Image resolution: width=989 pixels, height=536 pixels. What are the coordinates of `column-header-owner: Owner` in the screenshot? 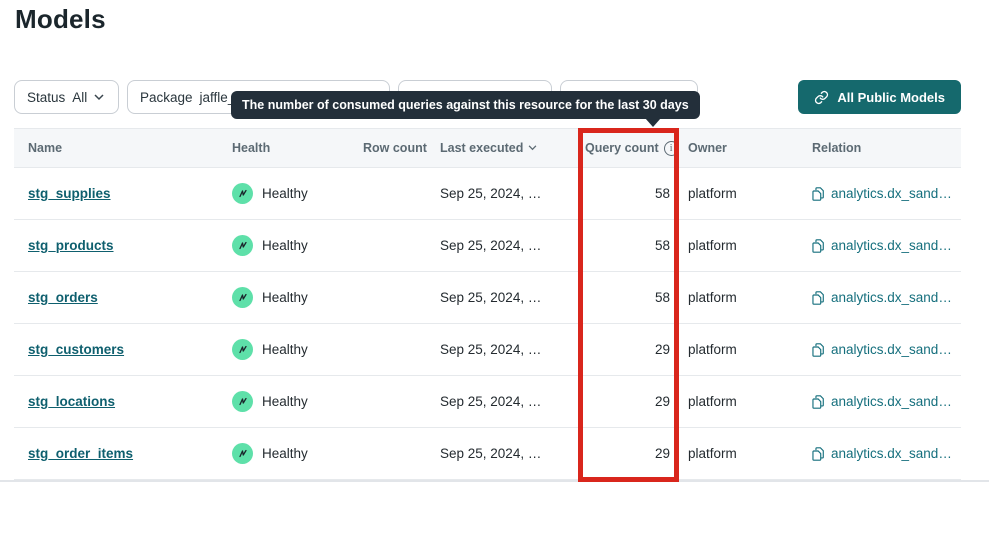 It's located at (707, 148).